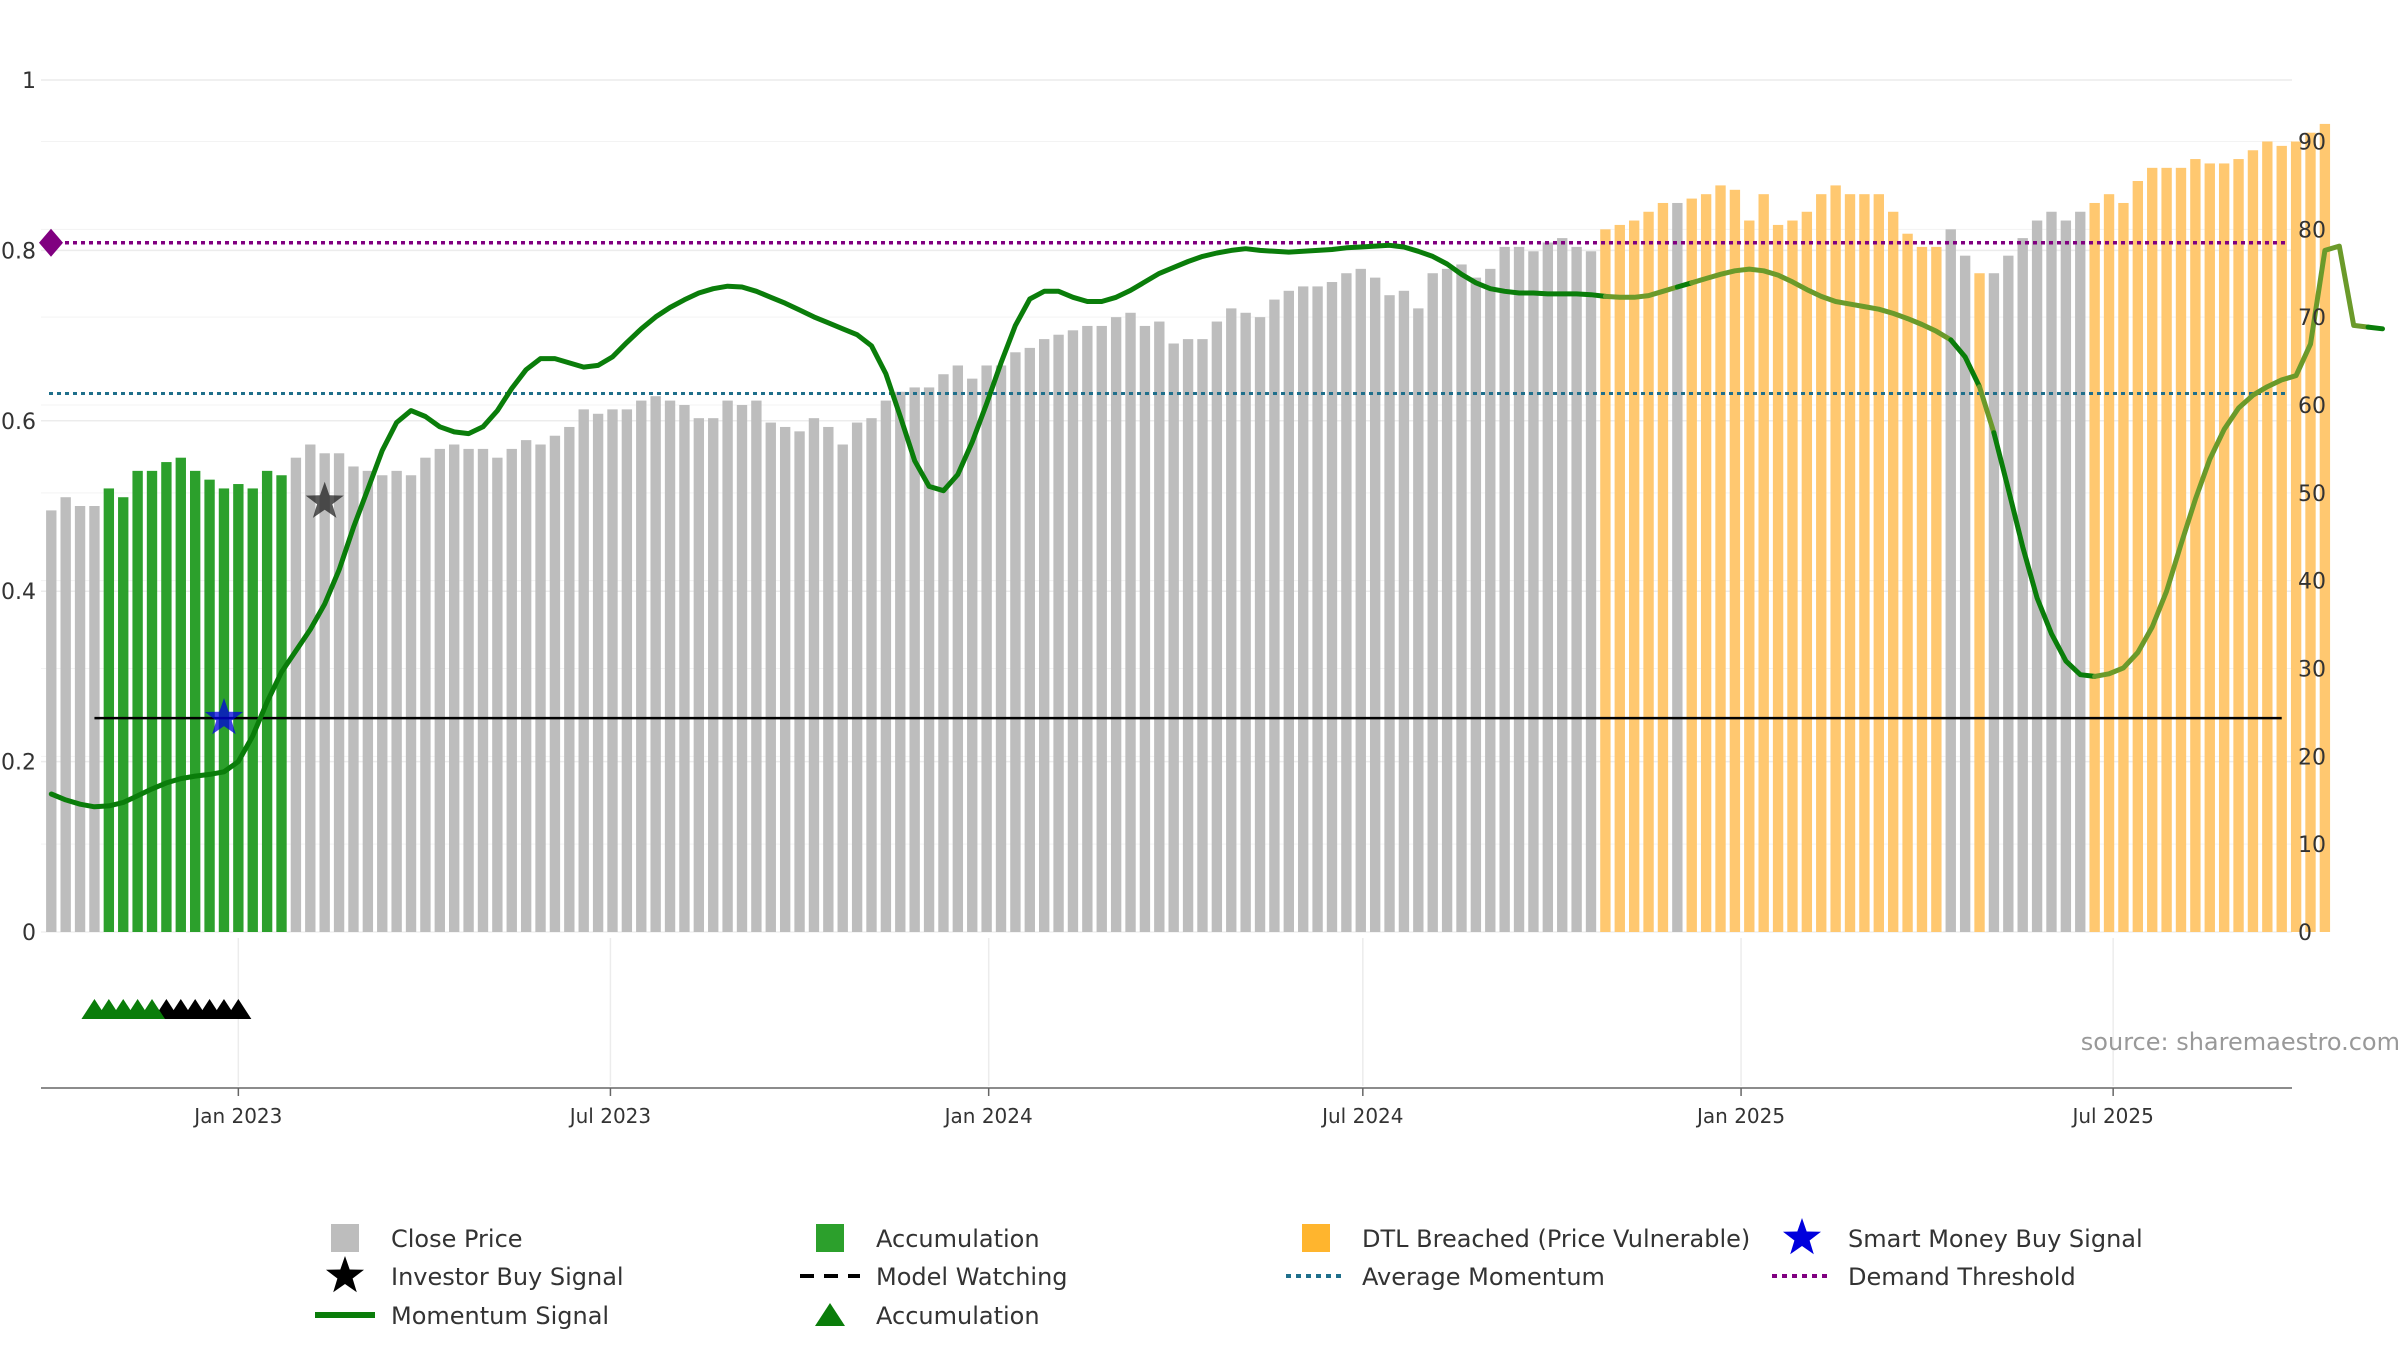 The height and width of the screenshot is (1350, 2400). Describe the element at coordinates (29, 81) in the screenshot. I see `left-tick-label: 1` at that location.